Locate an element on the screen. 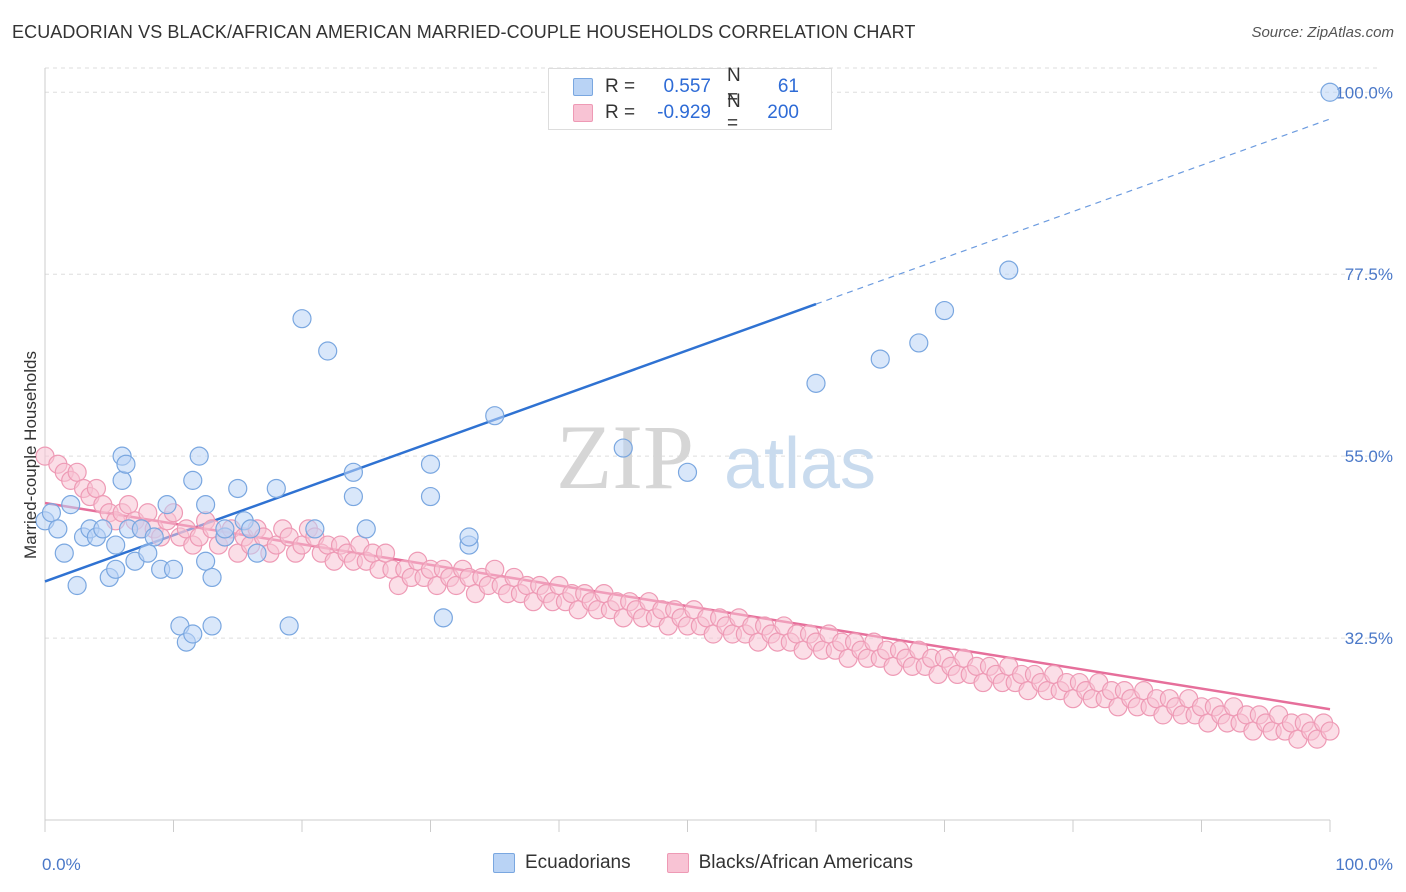 The height and width of the screenshot is (892, 1406). x-tick-label-max: 100.0% is located at coordinates (1364, 864).